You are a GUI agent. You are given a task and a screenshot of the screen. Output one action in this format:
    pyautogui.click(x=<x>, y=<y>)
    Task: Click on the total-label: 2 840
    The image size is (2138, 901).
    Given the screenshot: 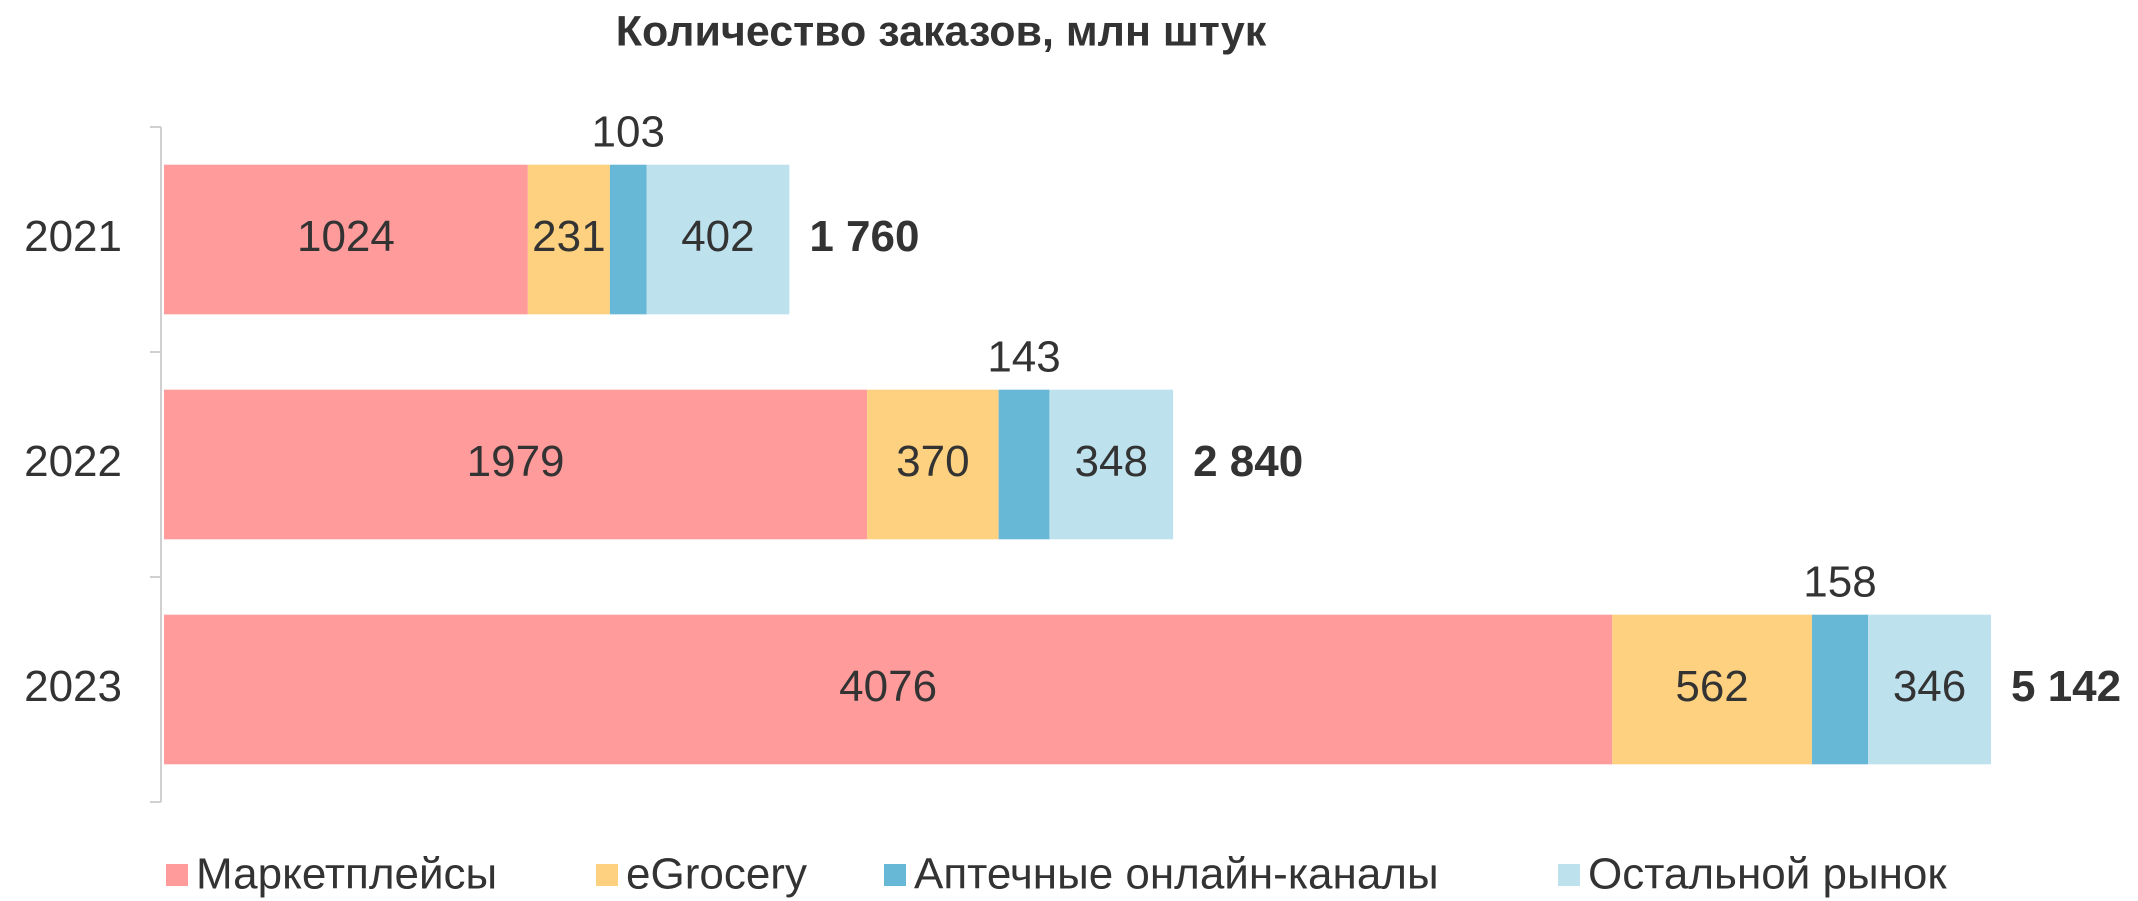 What is the action you would take?
    pyautogui.click(x=1248, y=461)
    